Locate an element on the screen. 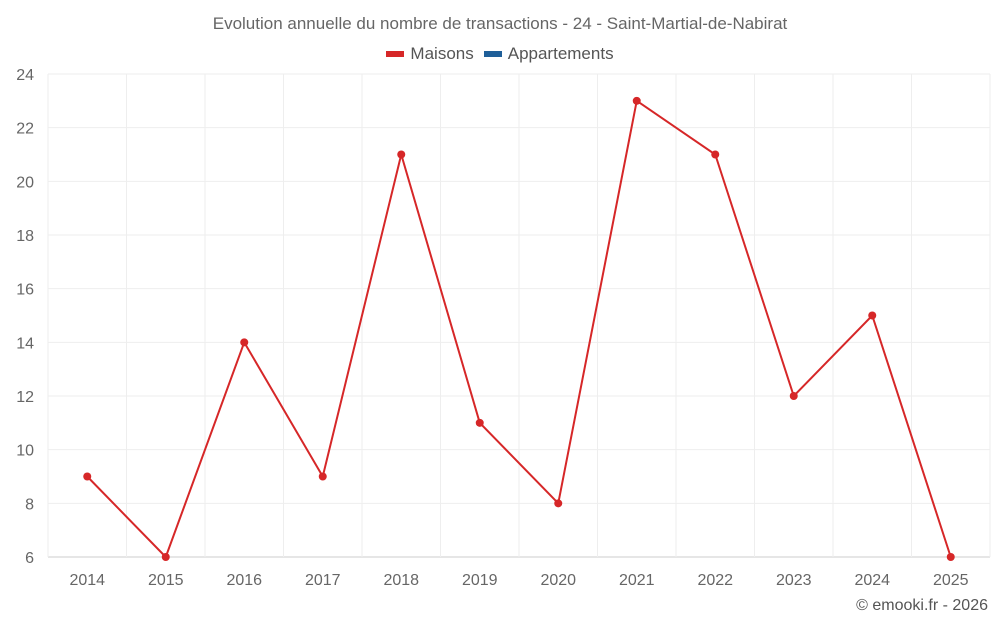 Image resolution: width=1000 pixels, height=625 pixels. x-tick-label: 2019 is located at coordinates (480, 580).